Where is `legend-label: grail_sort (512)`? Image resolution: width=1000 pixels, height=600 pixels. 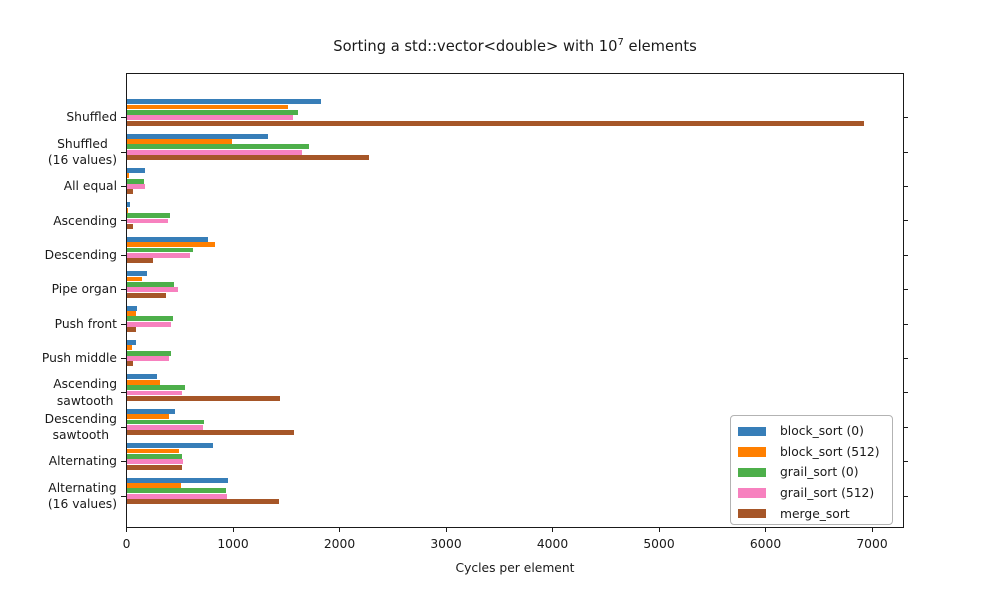 legend-label: grail_sort (512) is located at coordinates (827, 493).